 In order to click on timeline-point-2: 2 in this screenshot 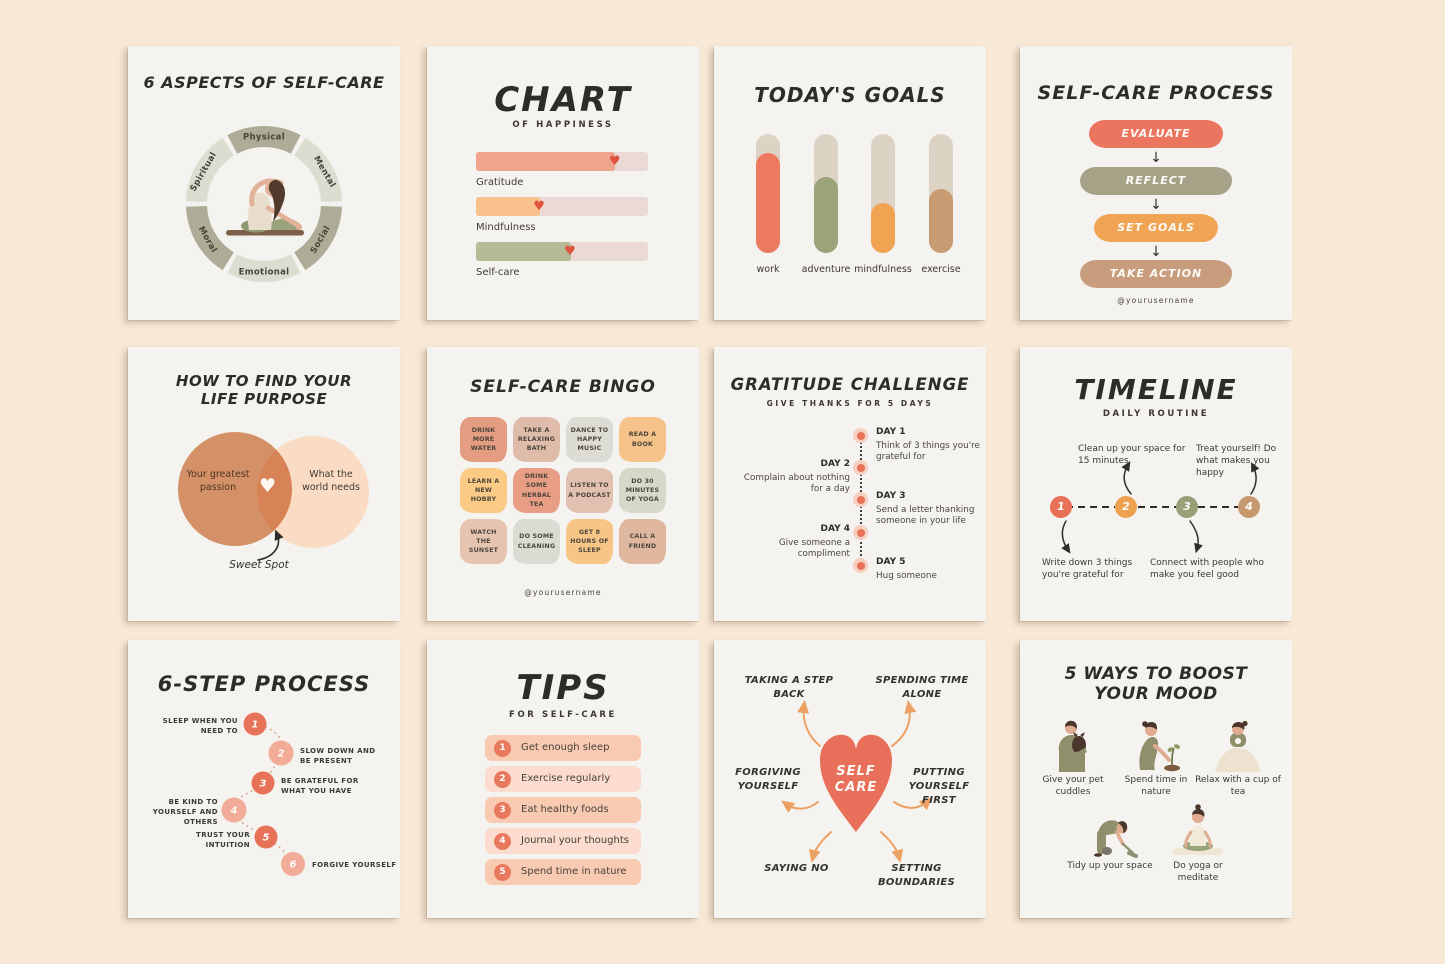, I will do `click(1126, 507)`.